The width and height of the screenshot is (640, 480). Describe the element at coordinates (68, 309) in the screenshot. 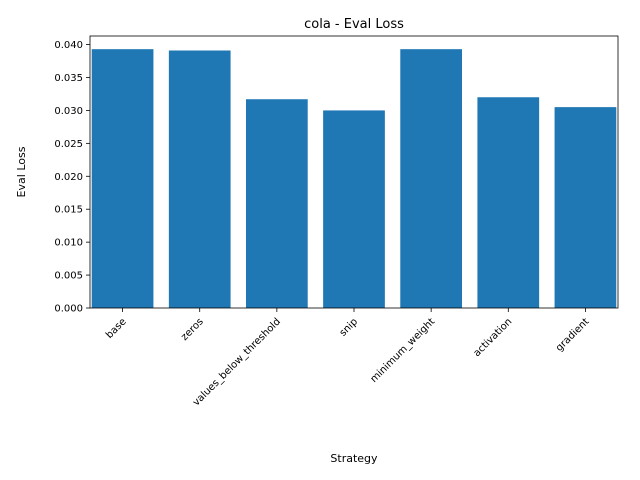

I see `y-tick-label: 0.000` at that location.